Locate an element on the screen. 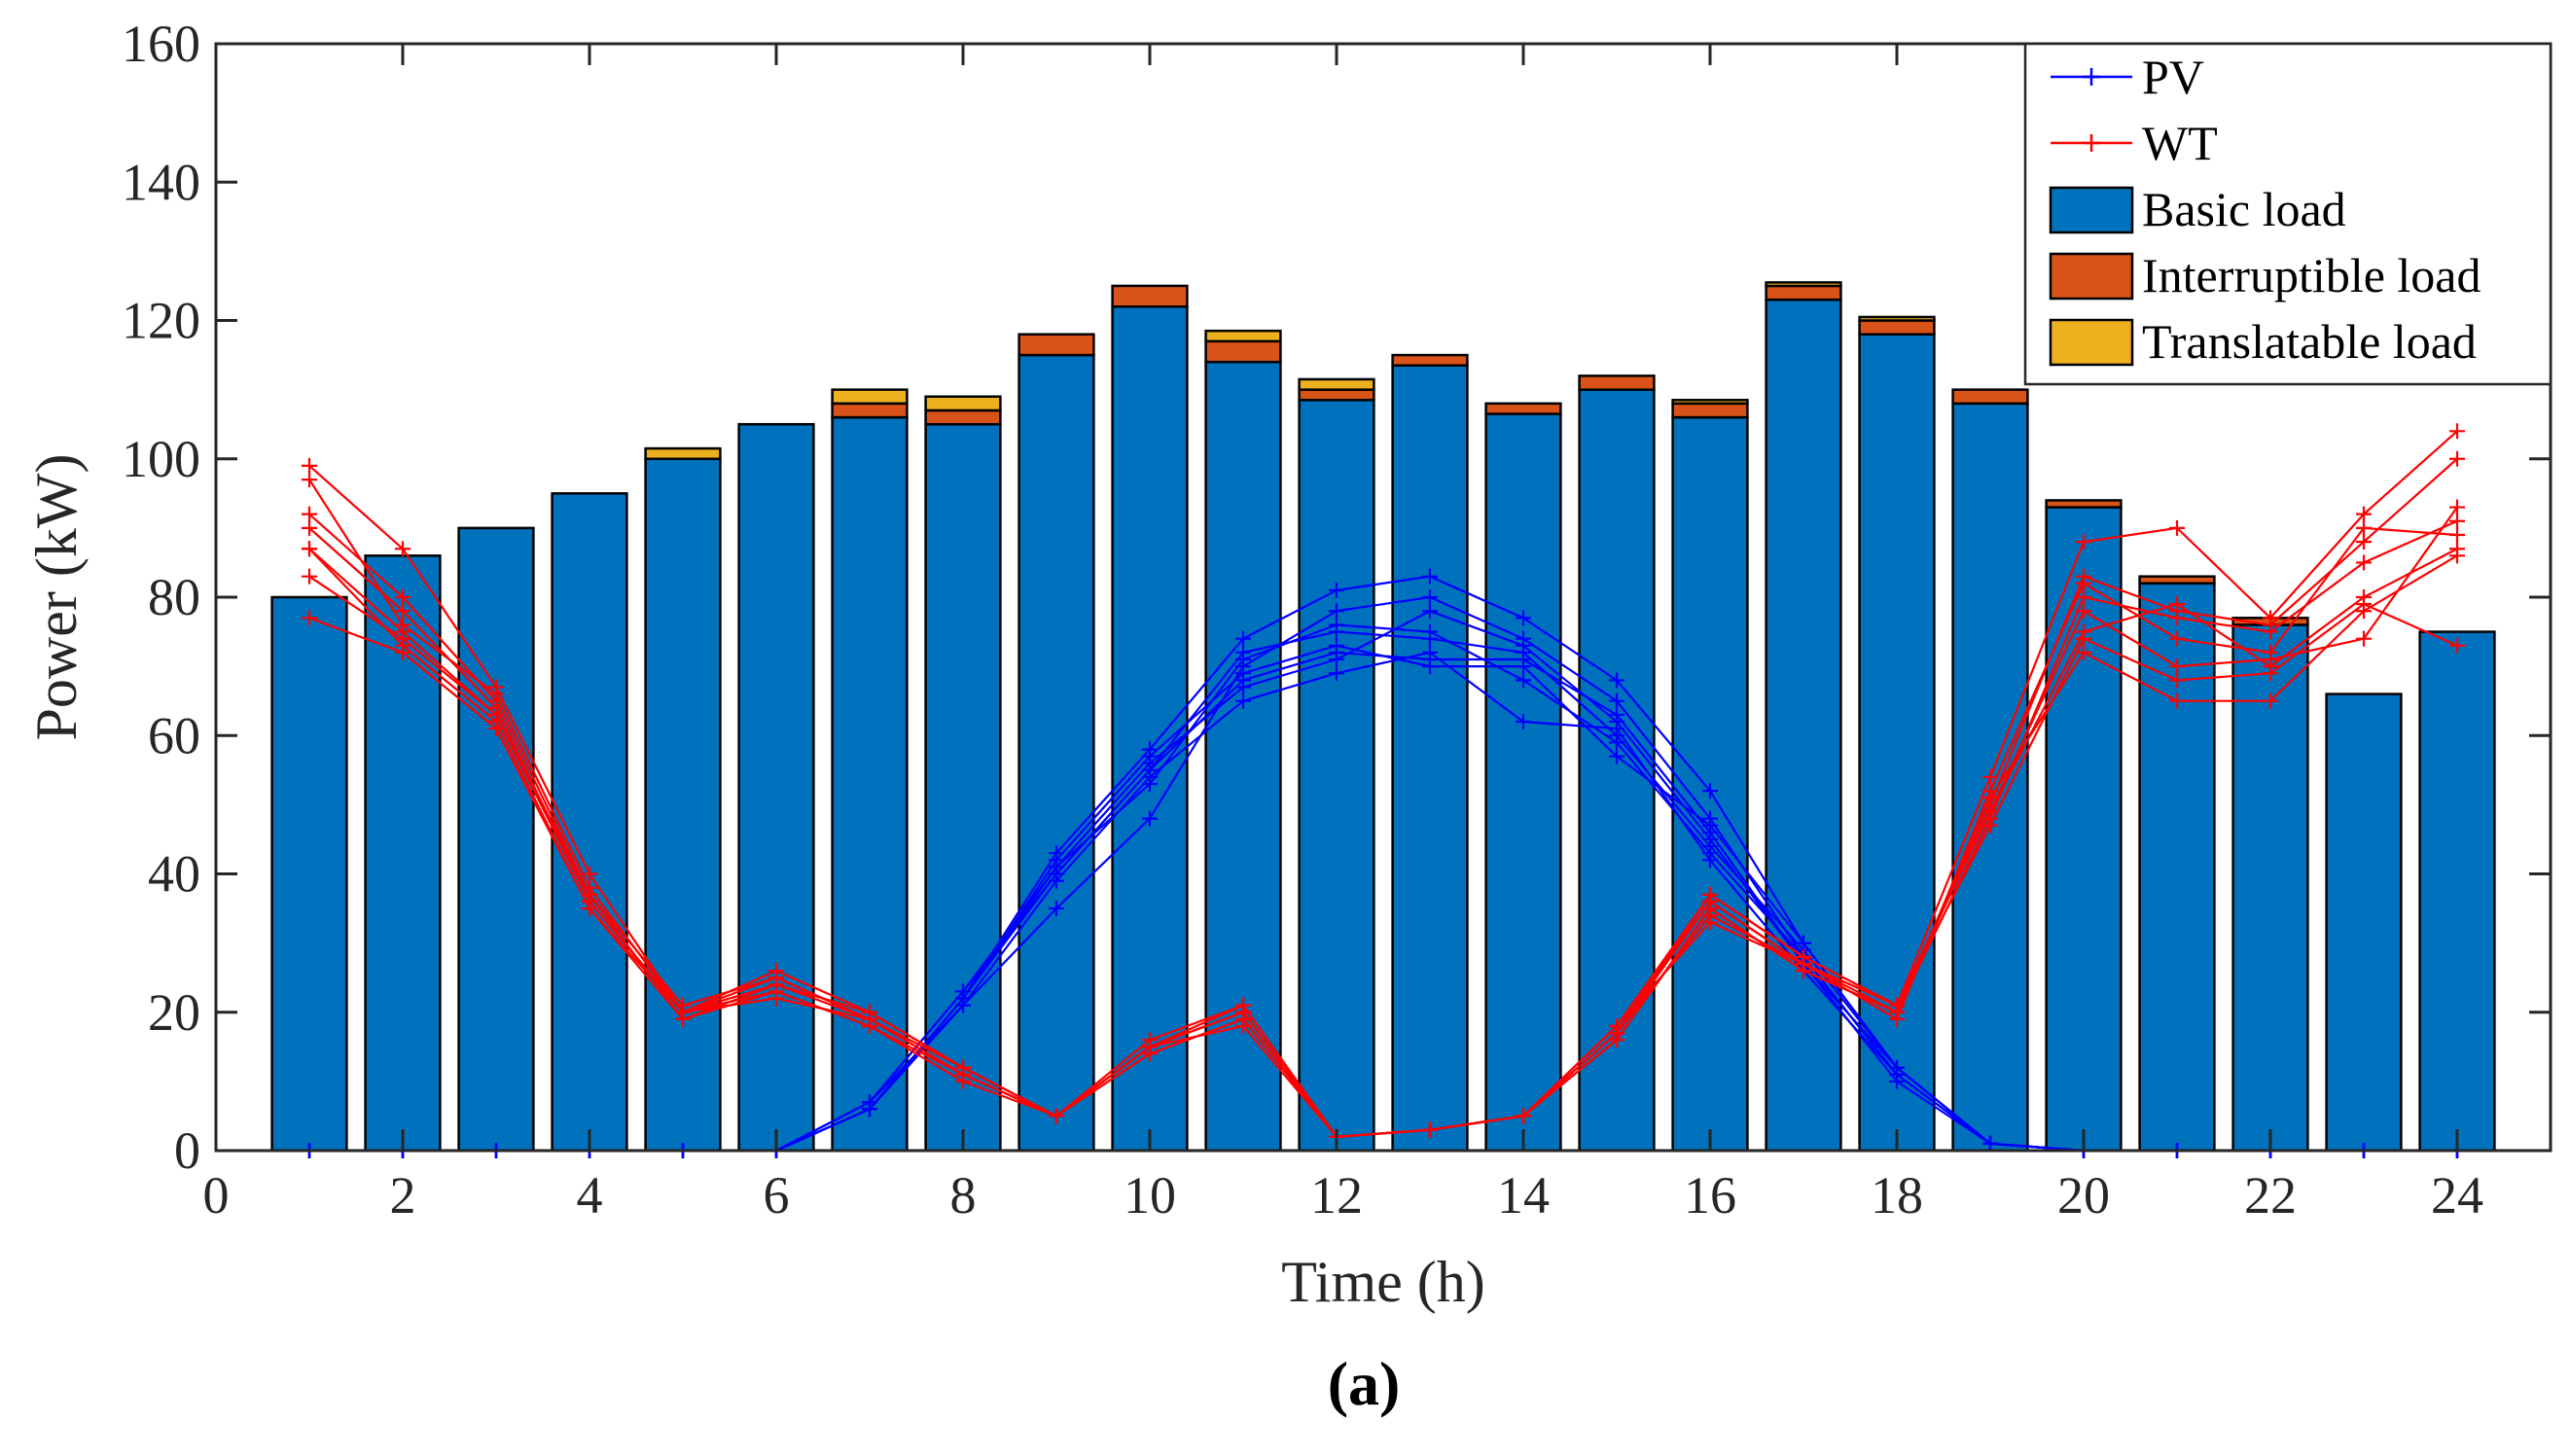 Image resolution: width=2570 pixels, height=1456 pixels. figure-label: (a) is located at coordinates (1364, 1383).